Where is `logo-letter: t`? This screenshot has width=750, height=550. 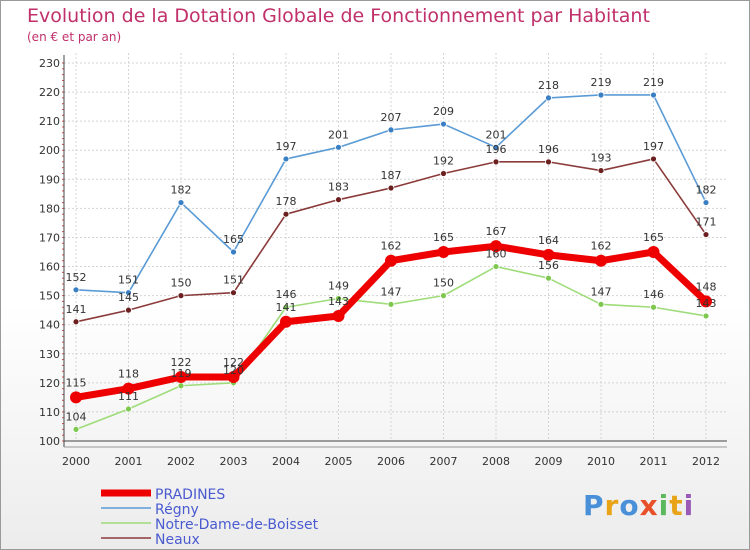 logo-letter: t is located at coordinates (676, 505).